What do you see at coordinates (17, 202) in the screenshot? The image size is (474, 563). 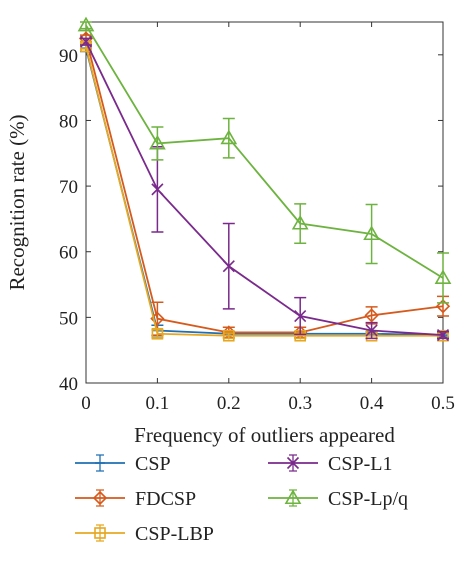 I see `y-axis-label: Recognition rate (%)` at bounding box center [17, 202].